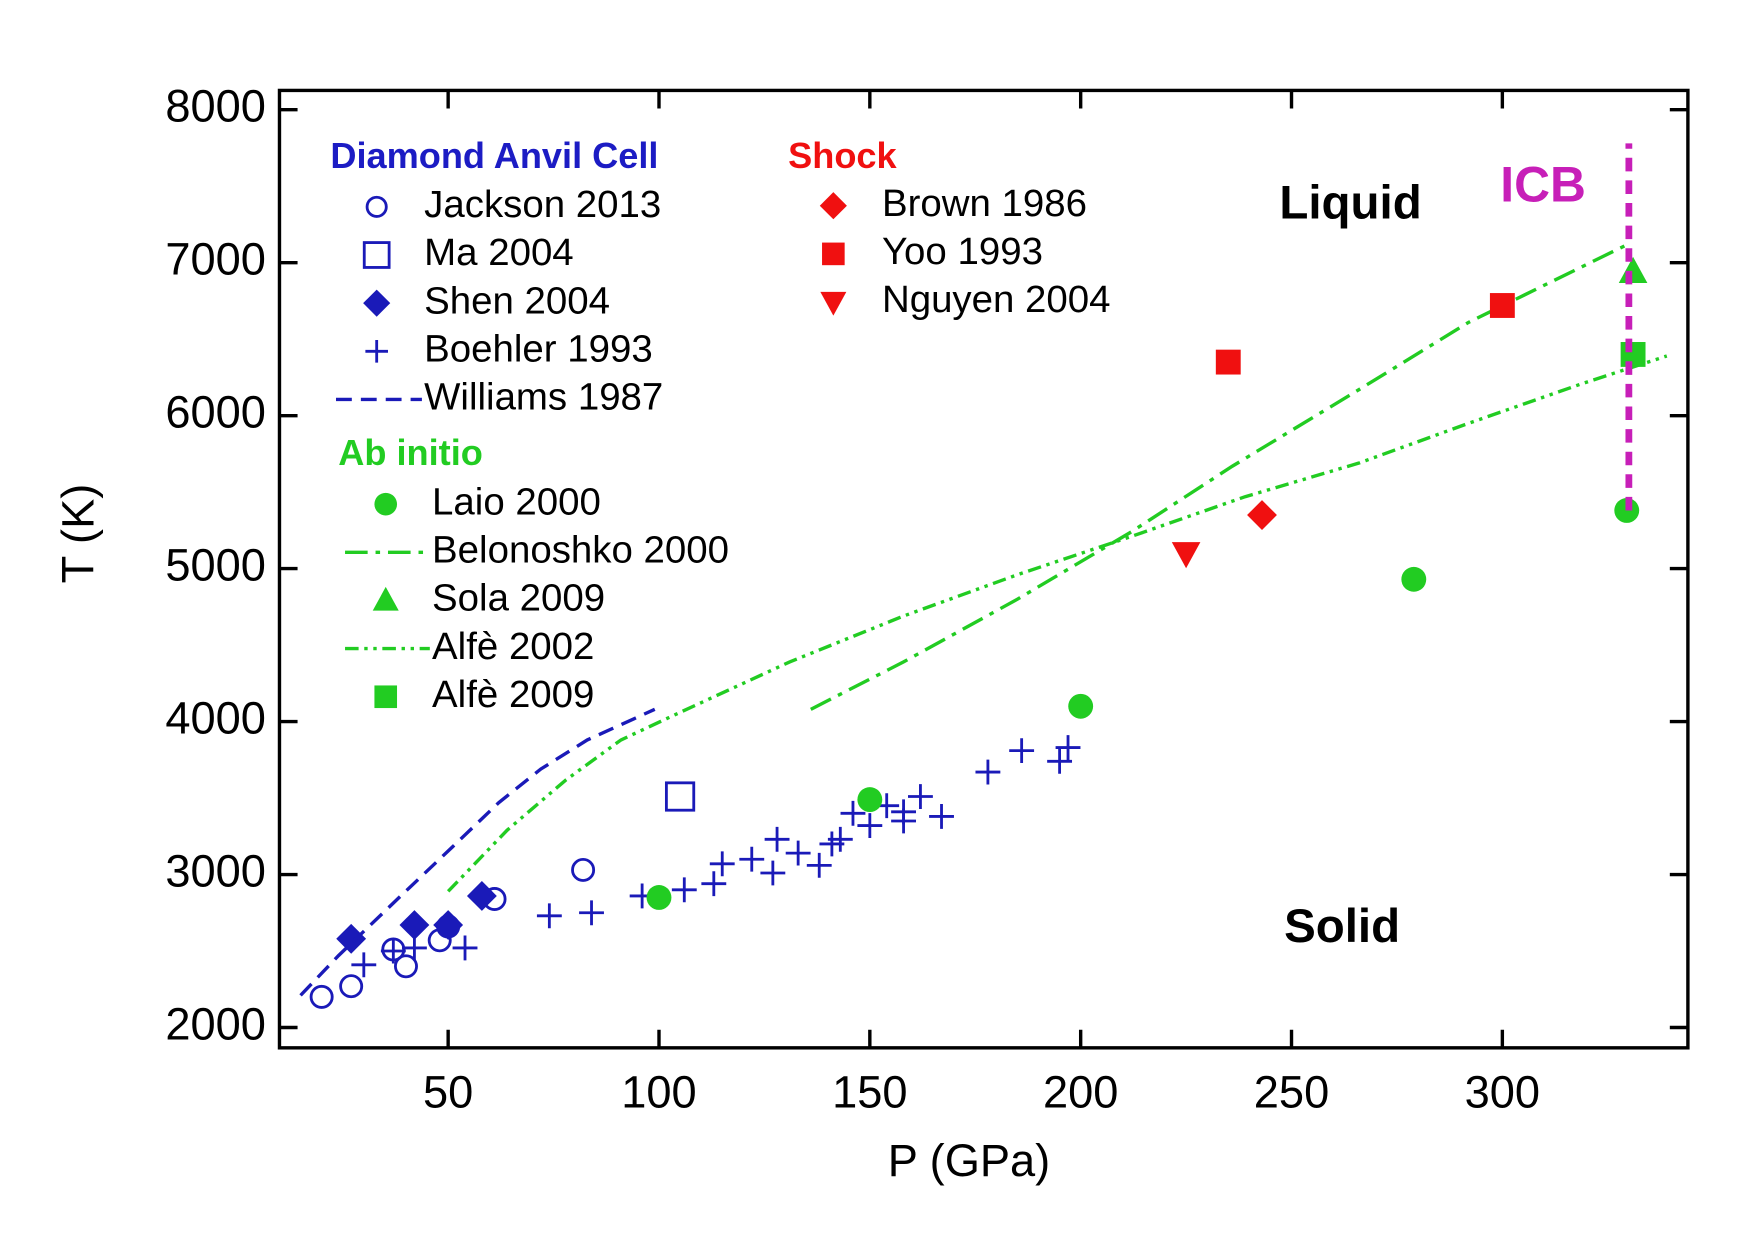 The image size is (1756, 1240). I want to click on y-tick-label: 4000, so click(215, 718).